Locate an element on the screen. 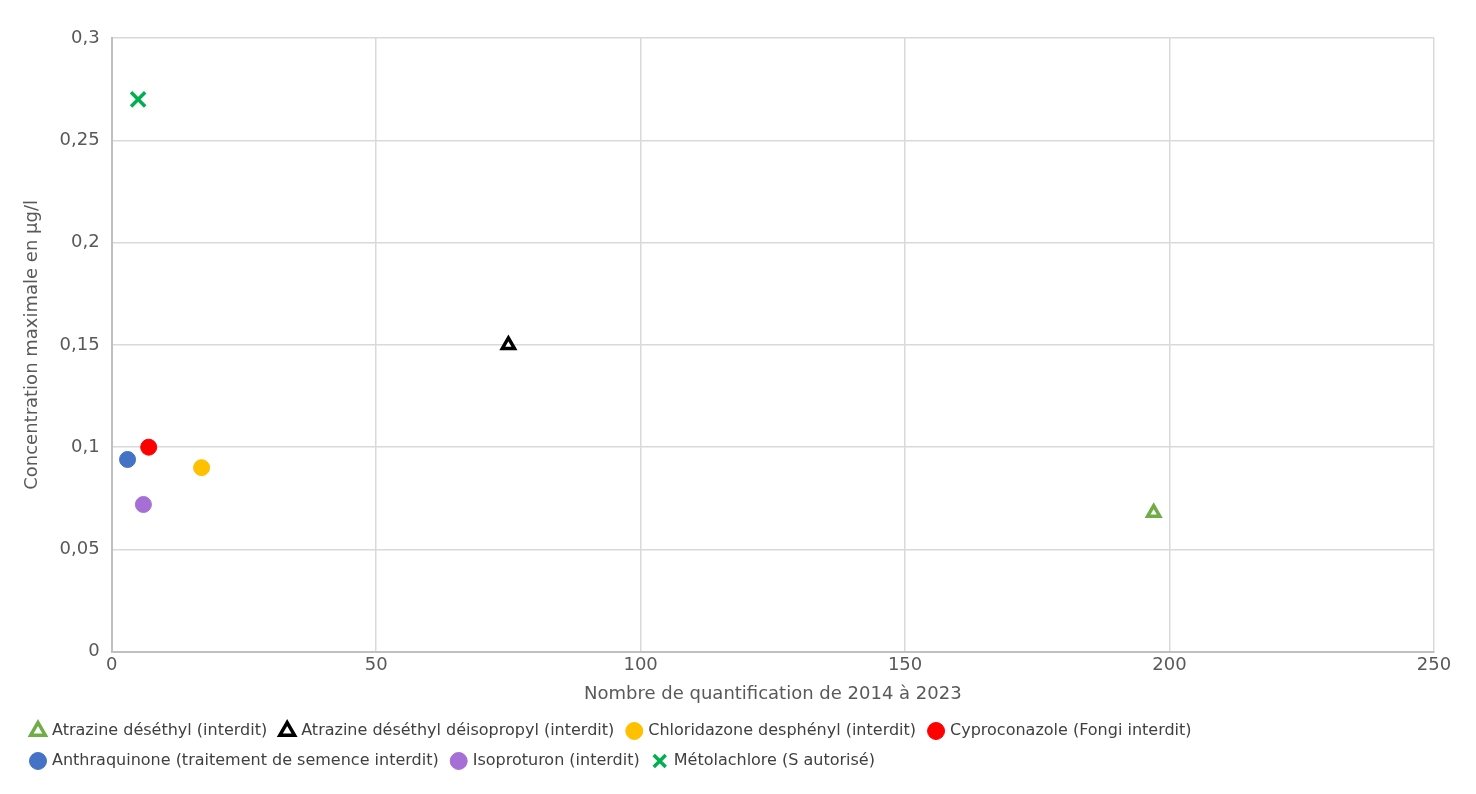 Image resolution: width=1476 pixels, height=794 pixels. y-tick-label: 0,05 is located at coordinates (79, 548).